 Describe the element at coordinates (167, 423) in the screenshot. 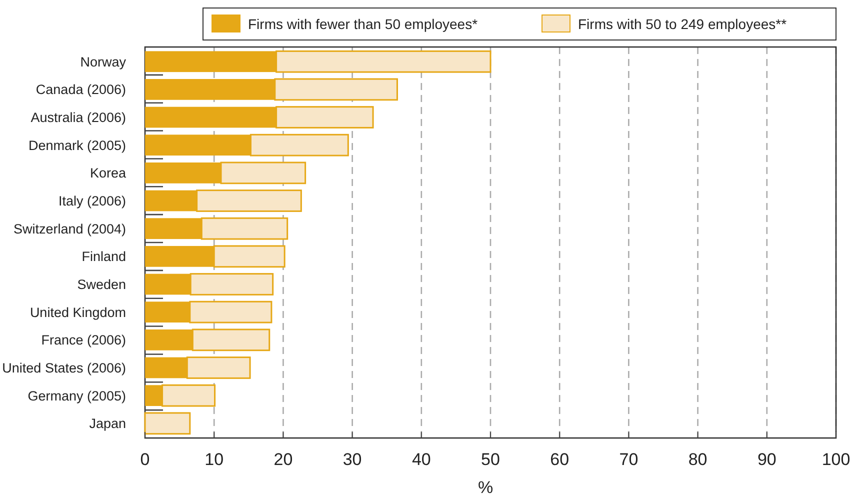

I see `bar` at that location.